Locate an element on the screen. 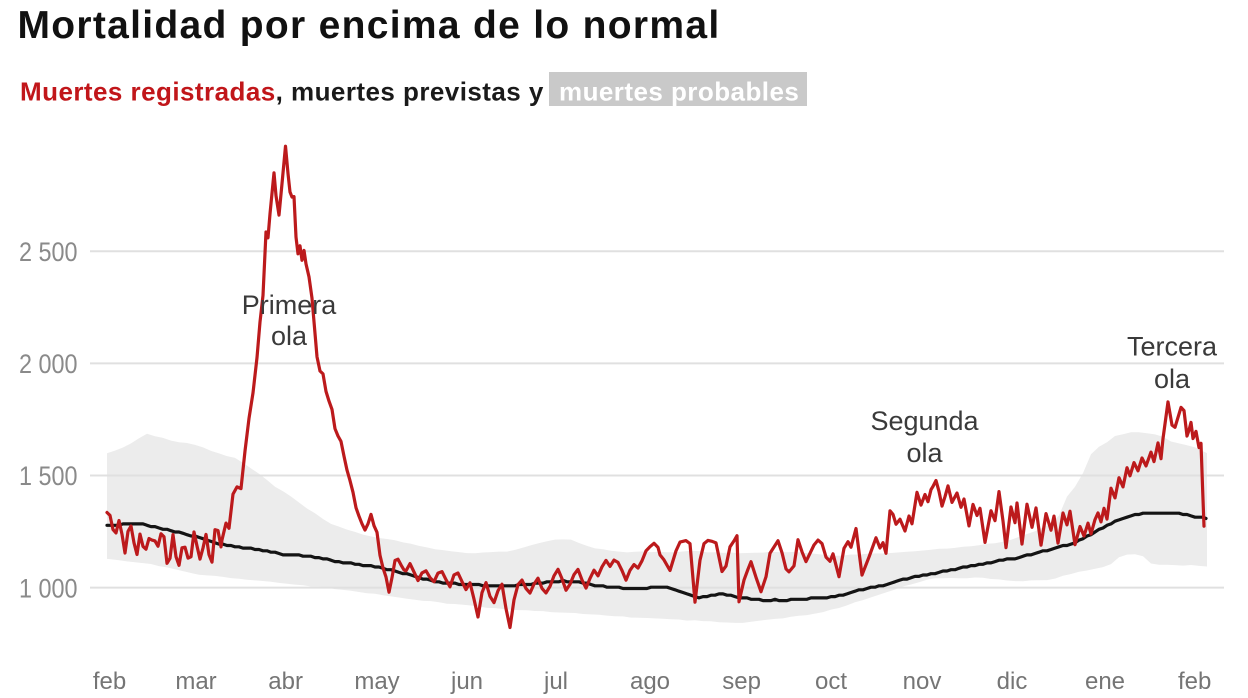 The image size is (1248, 698). svg-text: sep is located at coordinates (741, 681).